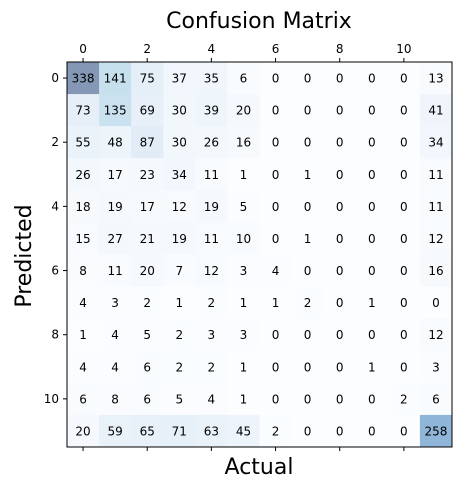 Image resolution: width=462 pixels, height=490 pixels. Describe the element at coordinates (243, 431) in the screenshot. I see `cell-value-label: 45` at that location.